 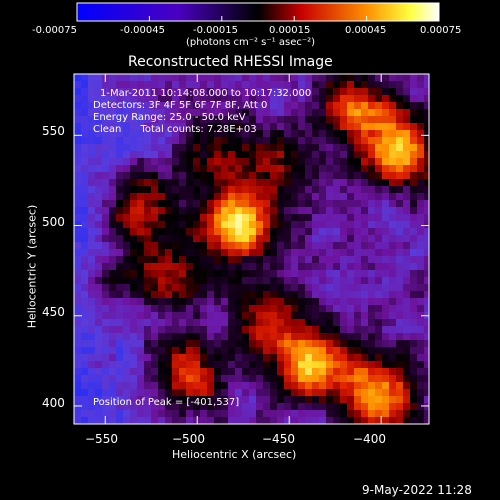 I want to click on colorbar-tick-label: -0.00015, so click(x=215, y=30).